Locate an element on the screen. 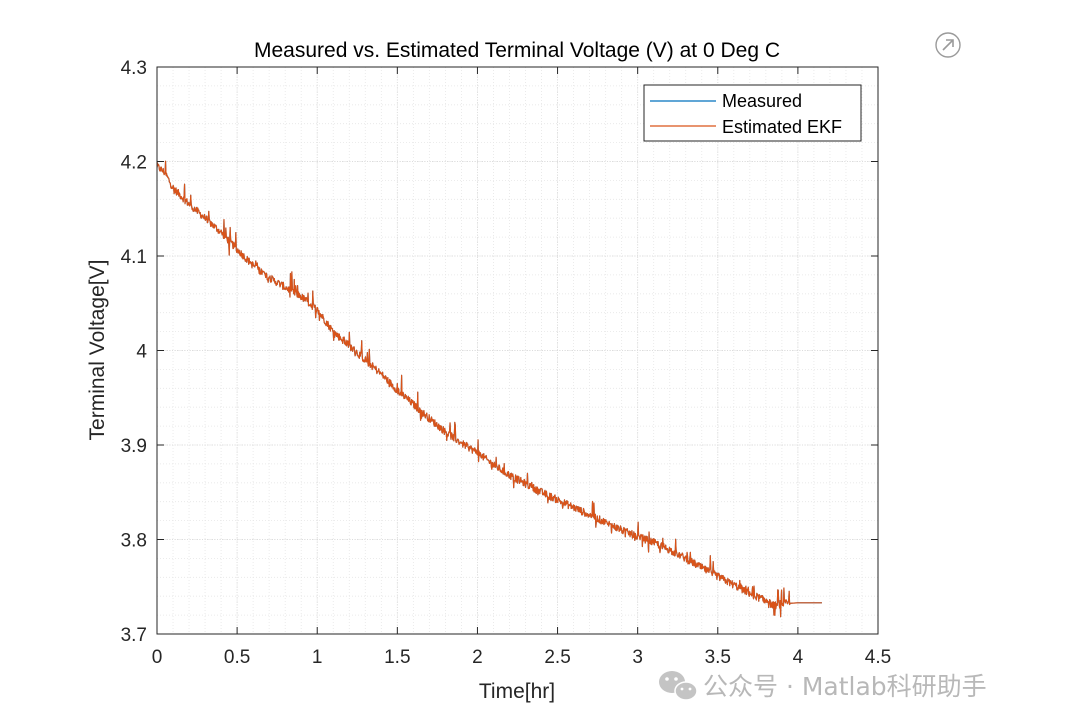  x-tick-label: 0 is located at coordinates (157, 657).